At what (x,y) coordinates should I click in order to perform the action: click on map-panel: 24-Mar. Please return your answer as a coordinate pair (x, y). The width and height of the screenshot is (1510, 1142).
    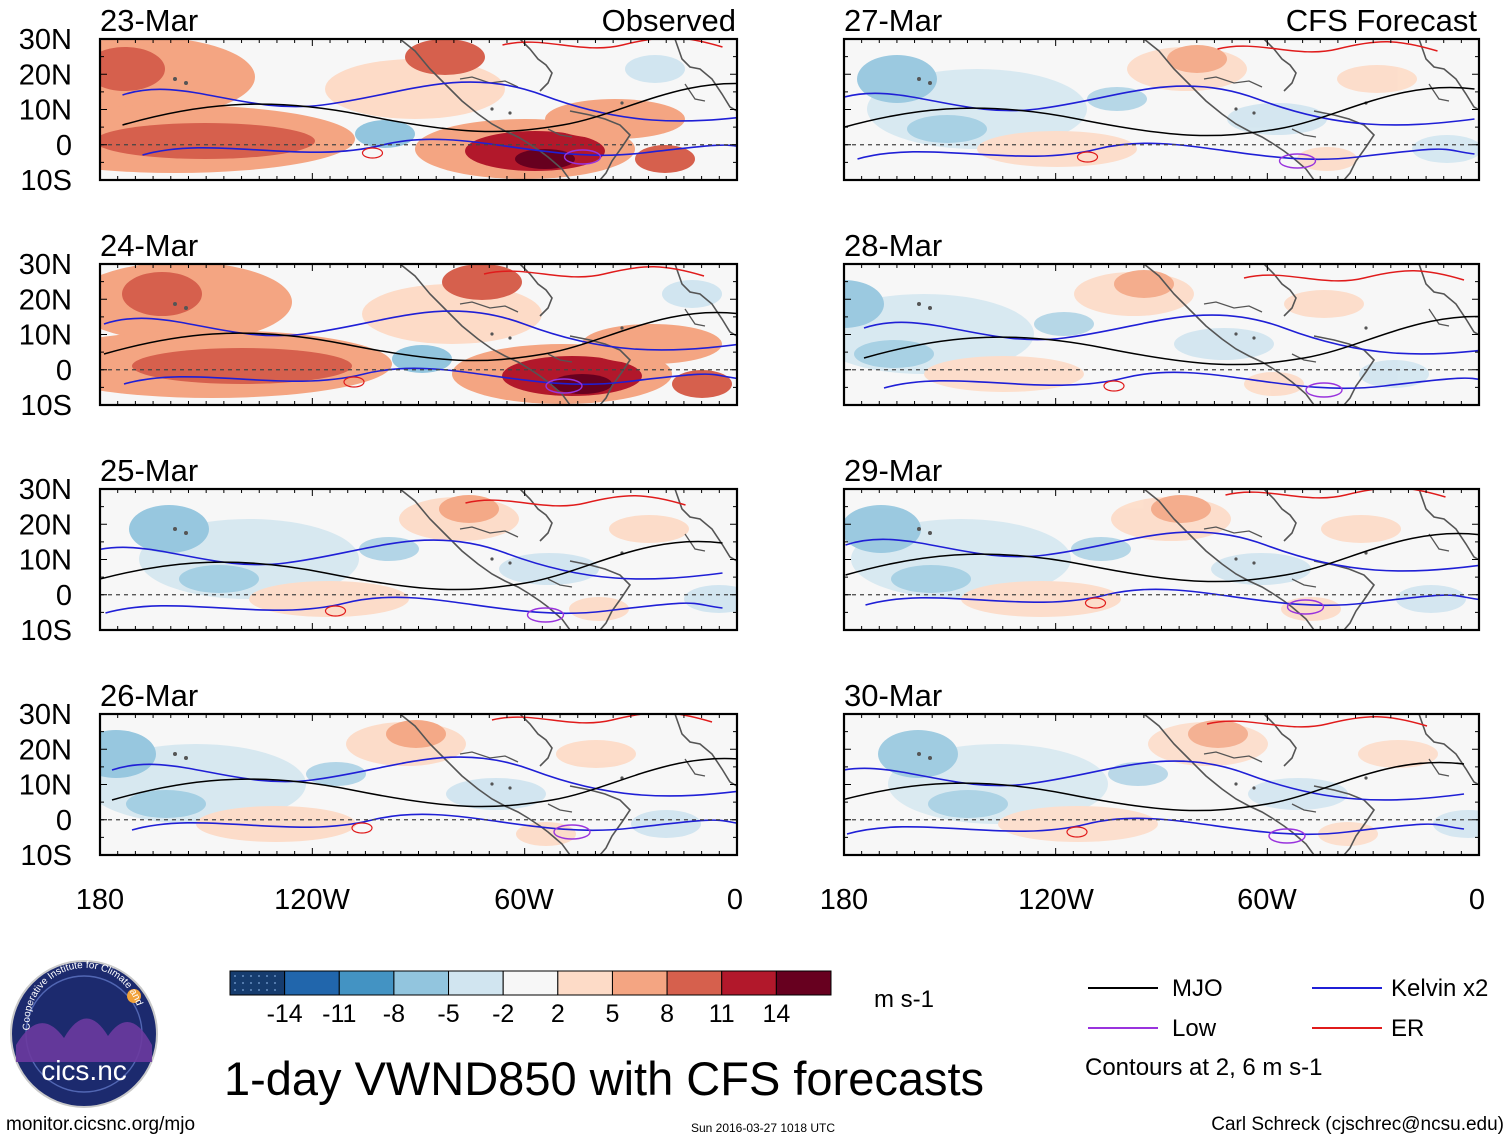
    Looking at the image, I should click on (418, 317).